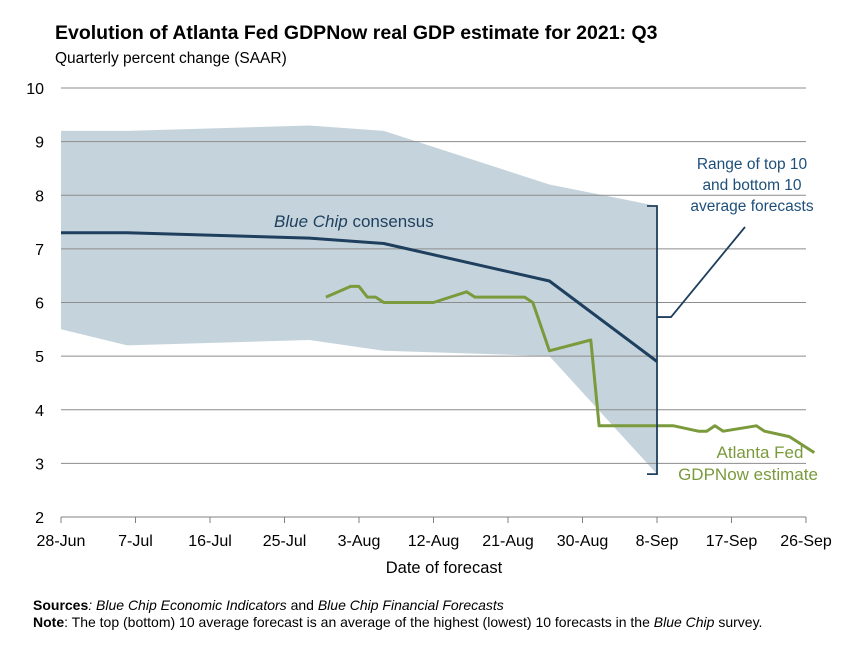 This screenshot has width=849, height=662. I want to click on range-annotation-line2: and bottom 10, so click(751, 185).